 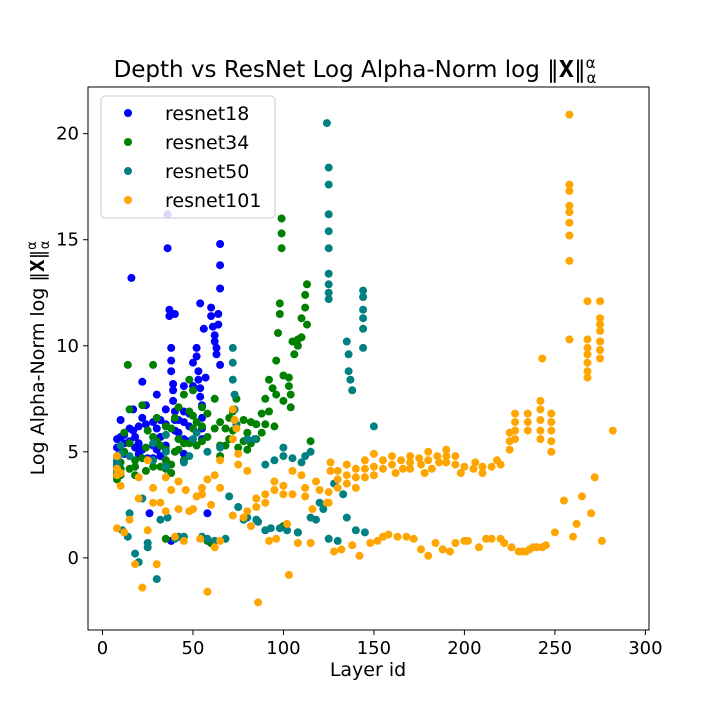 What do you see at coordinates (283, 648) in the screenshot?
I see `x-tick-label: 100` at bounding box center [283, 648].